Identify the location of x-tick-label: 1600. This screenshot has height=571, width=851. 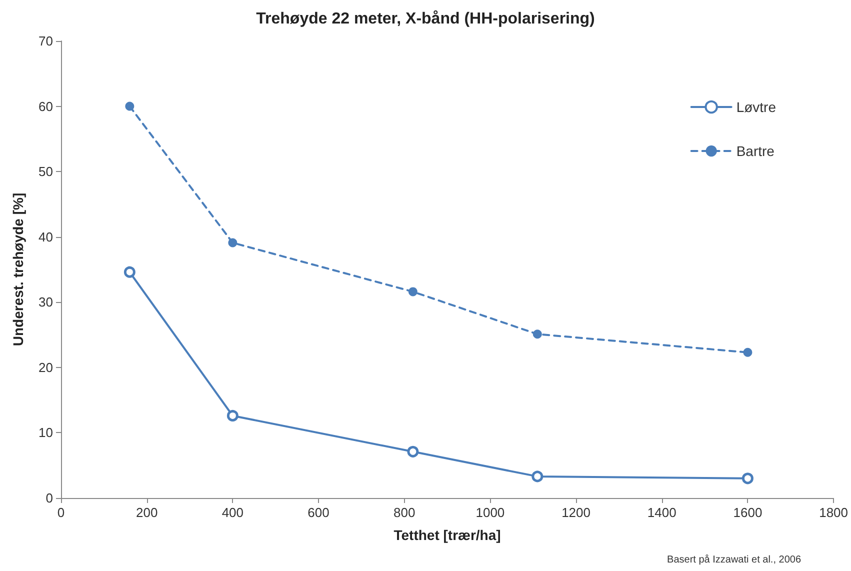
(747, 512).